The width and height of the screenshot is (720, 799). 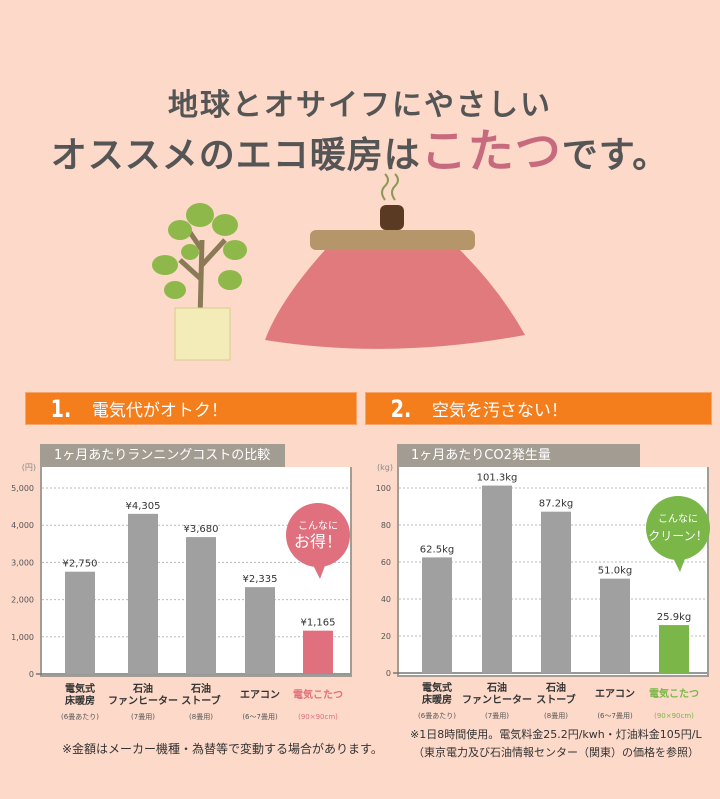 I want to click on data-label: 51.0kg, so click(x=615, y=571).